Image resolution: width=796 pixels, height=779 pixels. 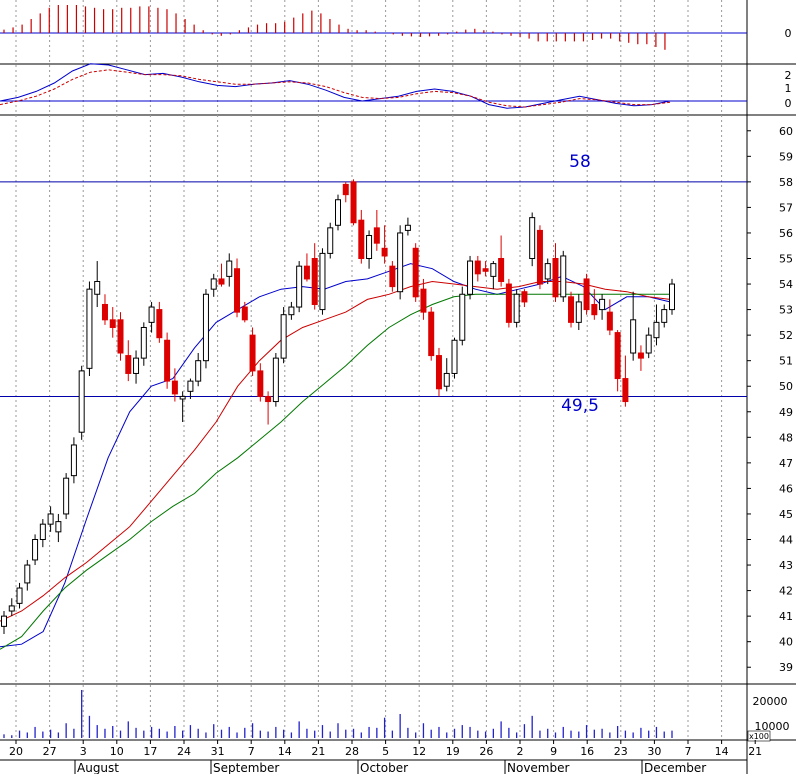 I want to click on x-tick-label: 10, so click(x=117, y=751).